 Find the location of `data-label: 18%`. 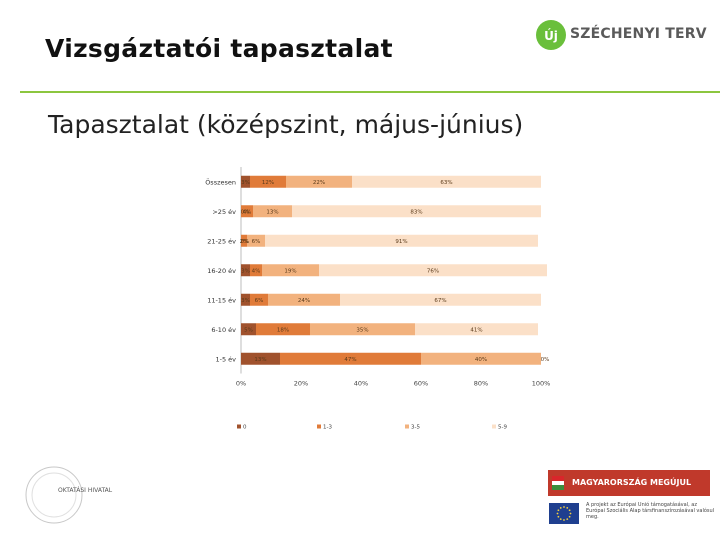

data-label: 18% is located at coordinates (283, 330).